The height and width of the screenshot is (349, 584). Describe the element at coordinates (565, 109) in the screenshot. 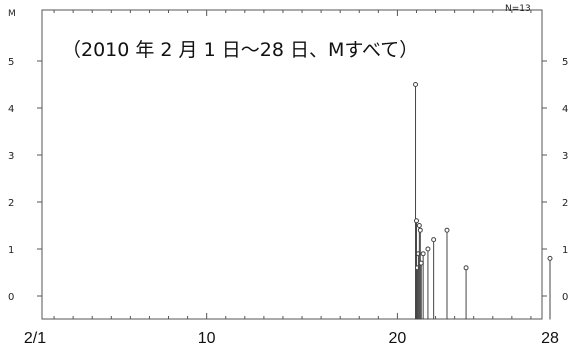

I see `y-tick-label-right: 4` at that location.